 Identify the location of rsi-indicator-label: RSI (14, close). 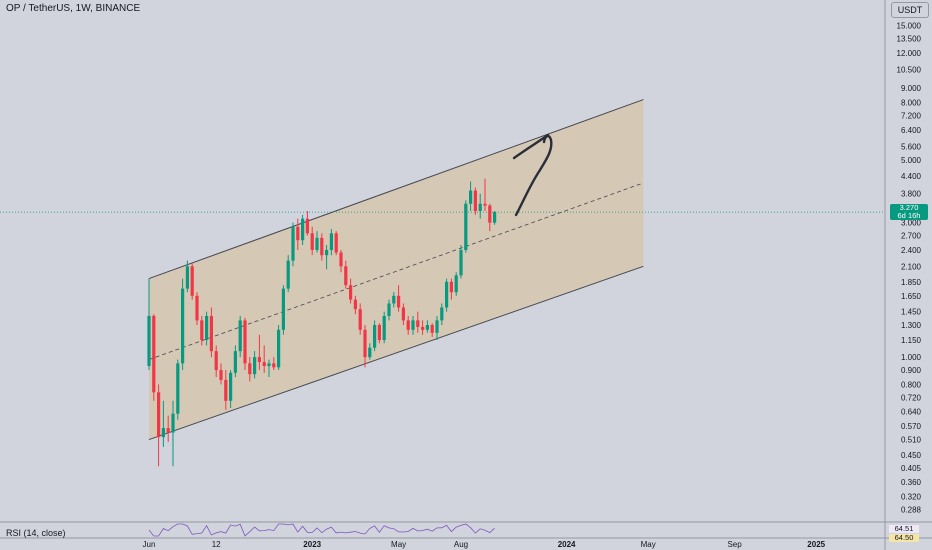
(36, 533).